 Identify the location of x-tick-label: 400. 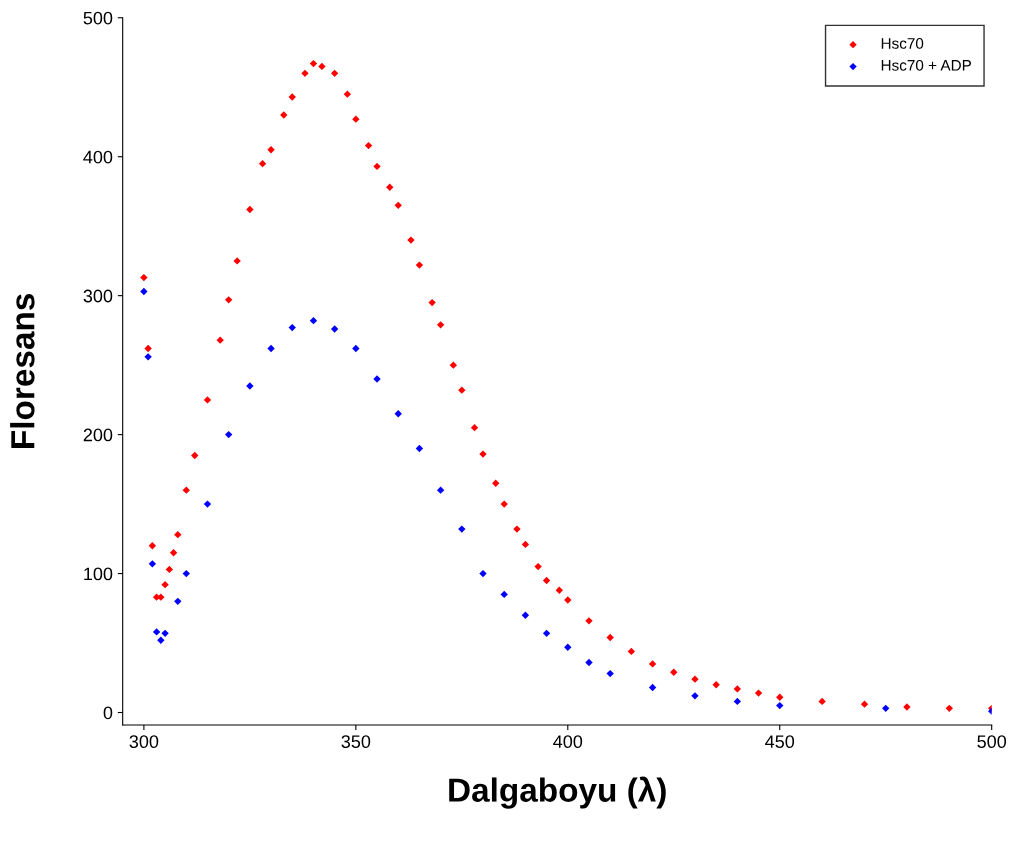
(568, 742).